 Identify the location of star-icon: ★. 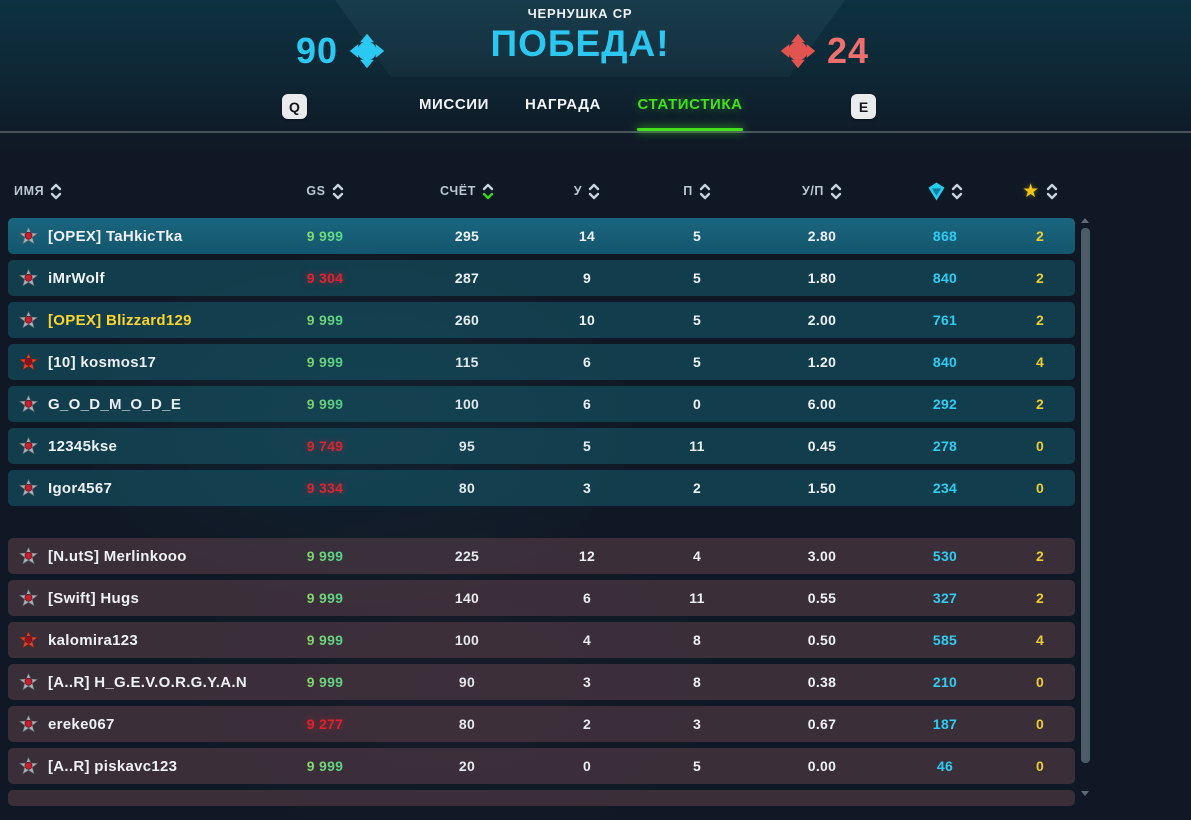
(1031, 191).